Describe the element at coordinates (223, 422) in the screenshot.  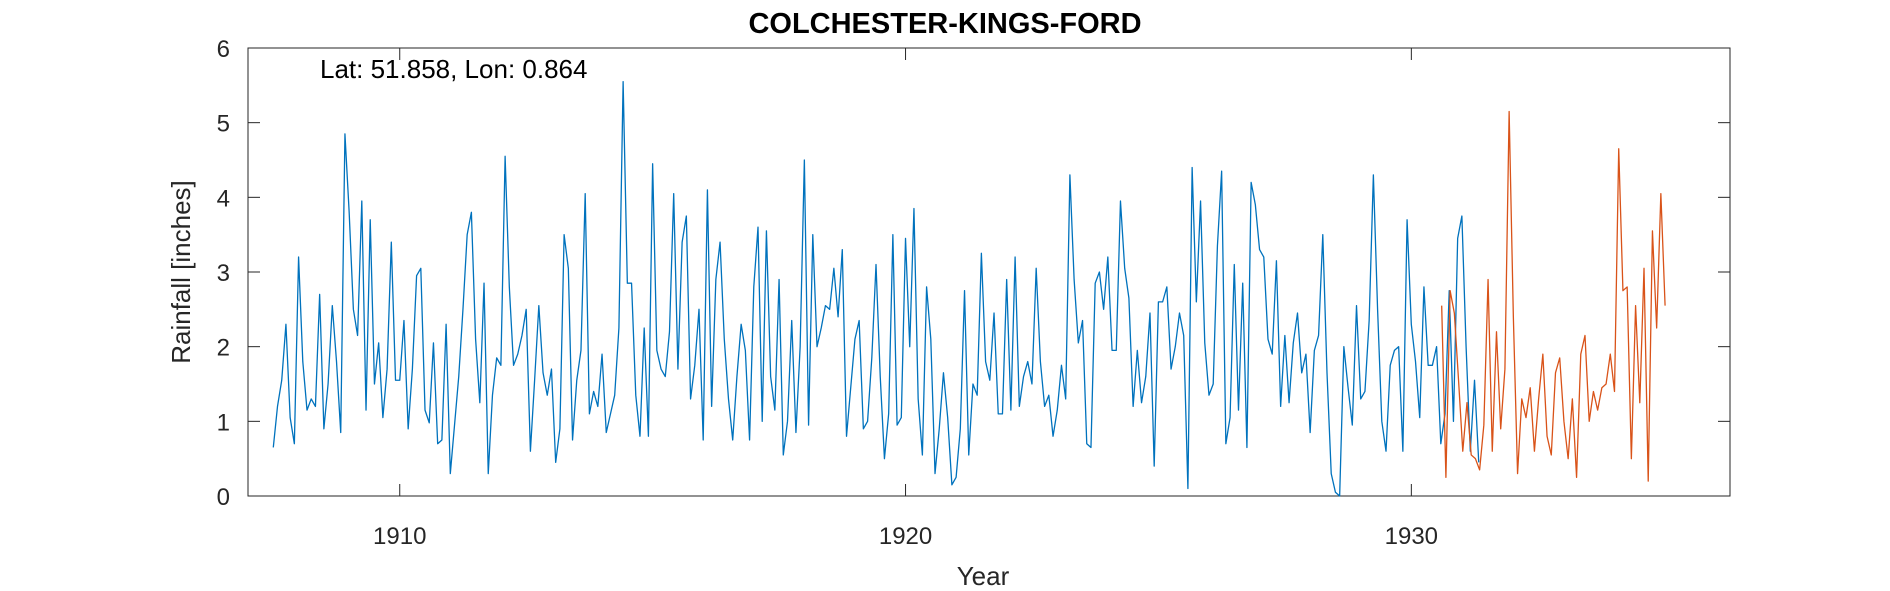
I see `y-tick-label: 1` at that location.